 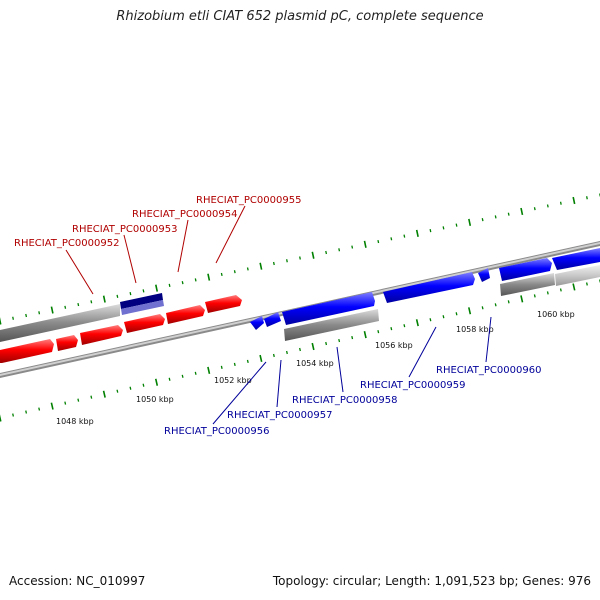 I want to click on gene-label: RHECIAT_PC0000957, so click(x=279, y=415).